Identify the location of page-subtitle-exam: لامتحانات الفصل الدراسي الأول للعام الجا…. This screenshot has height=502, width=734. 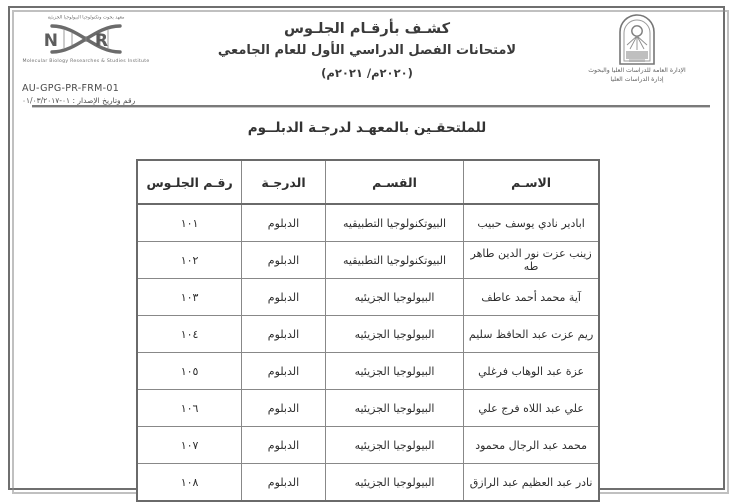
(367, 50).